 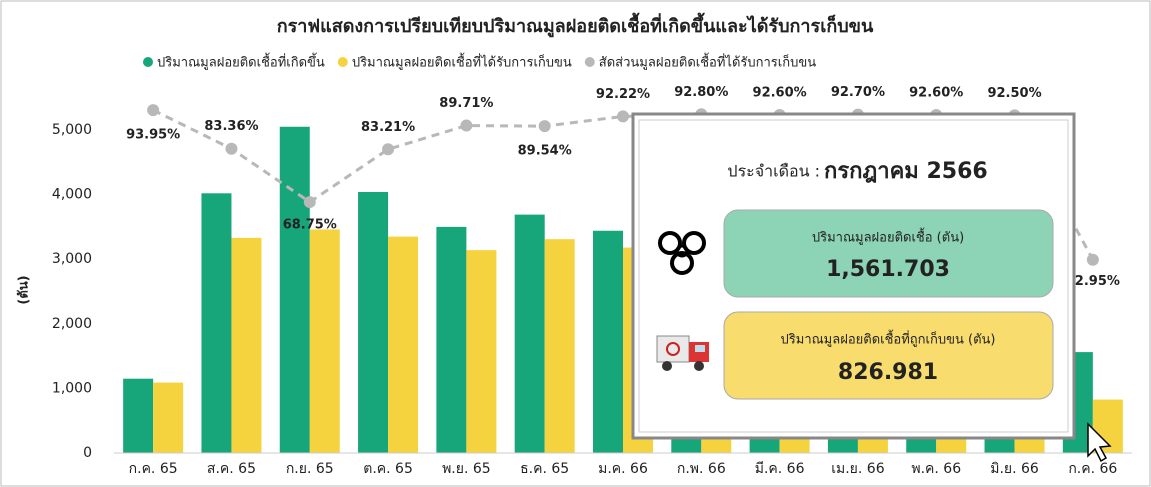 I want to click on legend-label: สัดส่วนมูลฝอยติดเชื้อที่ได้รับการเก็บขน, so click(x=707, y=62).